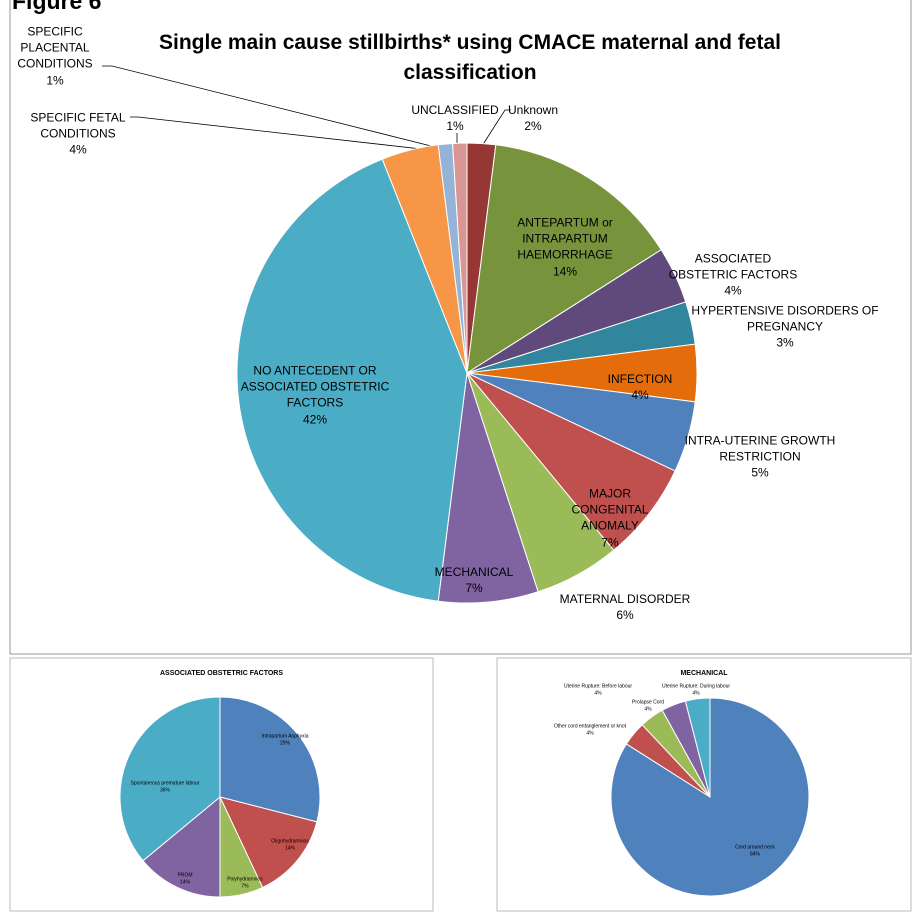  What do you see at coordinates (785, 343) in the screenshot?
I see `slice-value-label: 3%` at bounding box center [785, 343].